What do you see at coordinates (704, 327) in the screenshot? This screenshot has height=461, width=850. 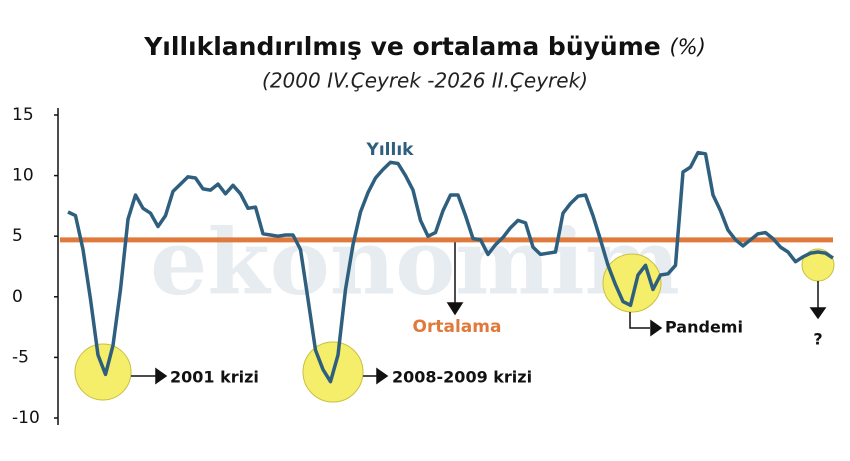 I see `annotation: Pandemi` at bounding box center [704, 327].